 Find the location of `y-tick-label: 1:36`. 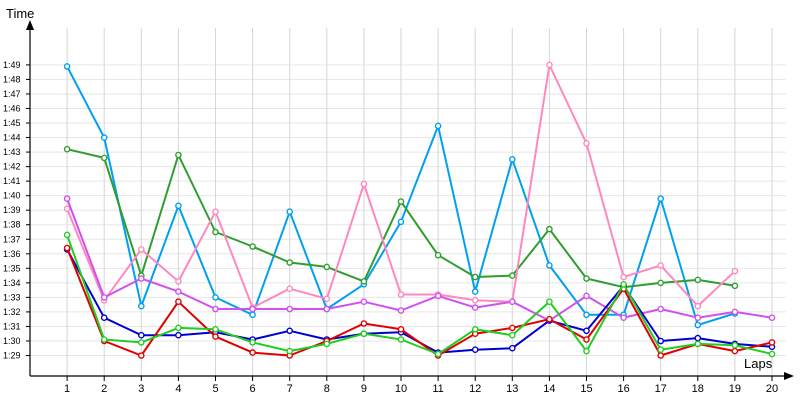

y-tick-label: 1:36 is located at coordinates (12, 254).